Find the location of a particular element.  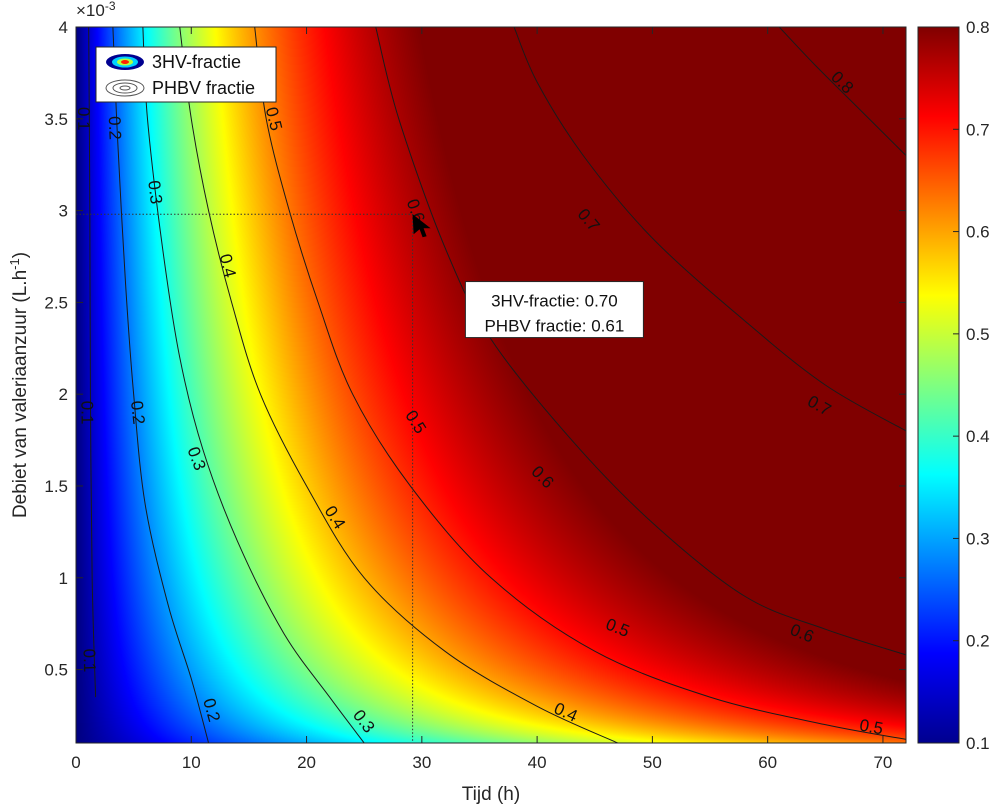

x-tick-label: 10 is located at coordinates (191, 762).